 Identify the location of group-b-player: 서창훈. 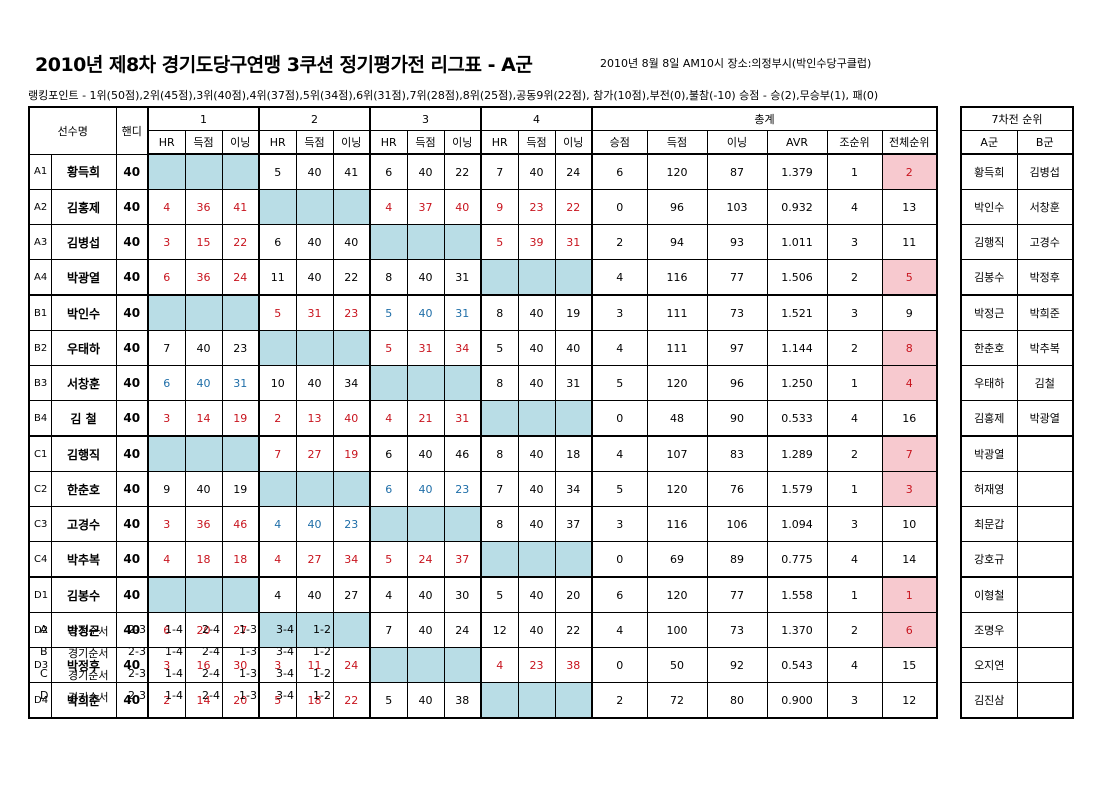
(1045, 207).